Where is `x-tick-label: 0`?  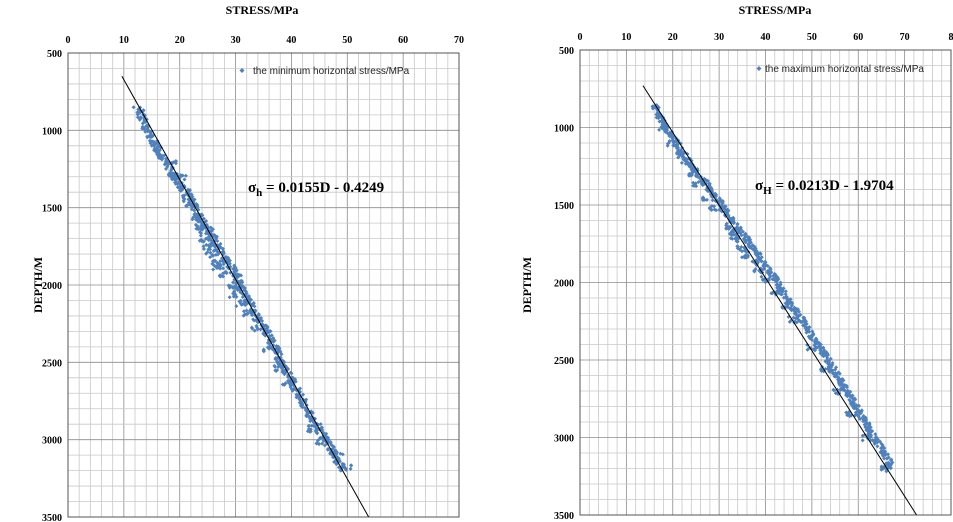
x-tick-label: 0 is located at coordinates (580, 37).